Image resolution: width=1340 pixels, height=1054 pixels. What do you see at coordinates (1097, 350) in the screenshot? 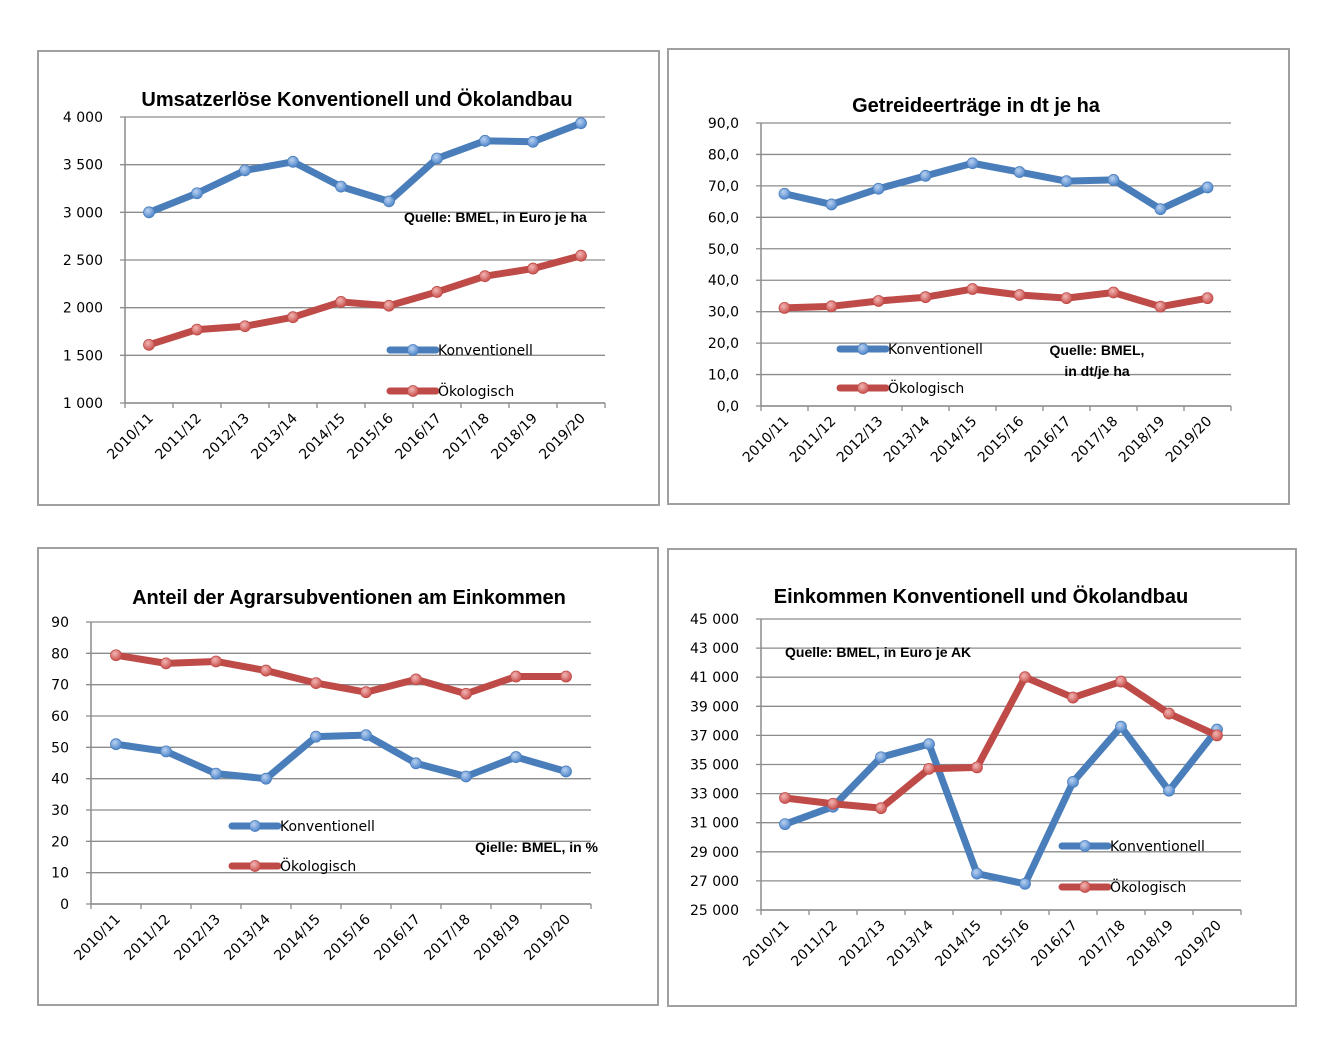
I see `source-note: Quelle: BMEL,` at bounding box center [1097, 350].